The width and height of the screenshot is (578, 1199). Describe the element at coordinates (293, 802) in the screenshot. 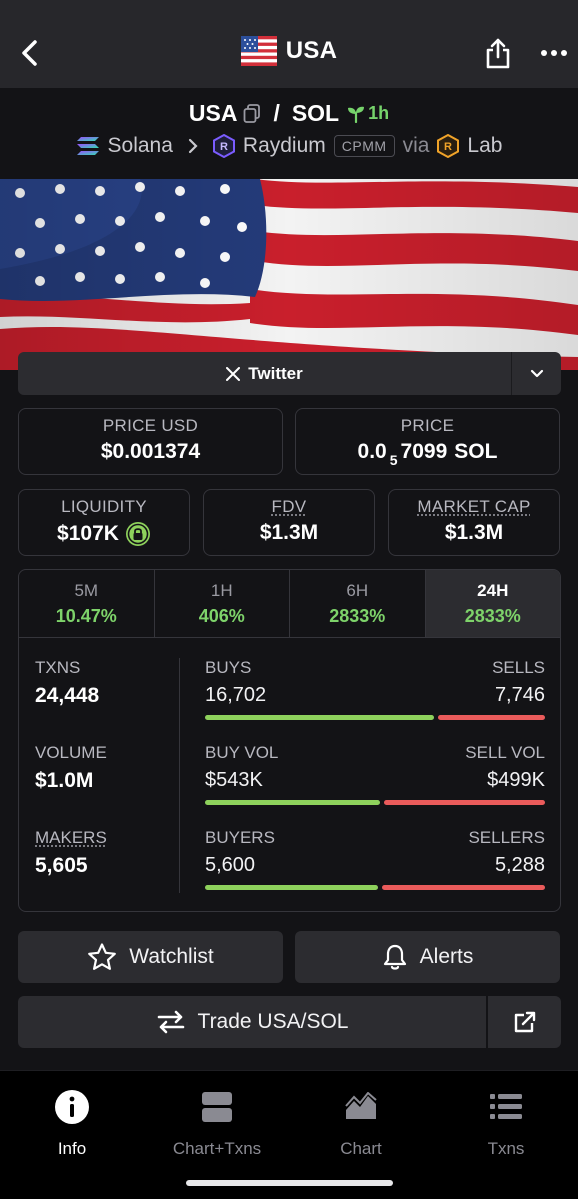

I see `buy-vol-bar` at that location.